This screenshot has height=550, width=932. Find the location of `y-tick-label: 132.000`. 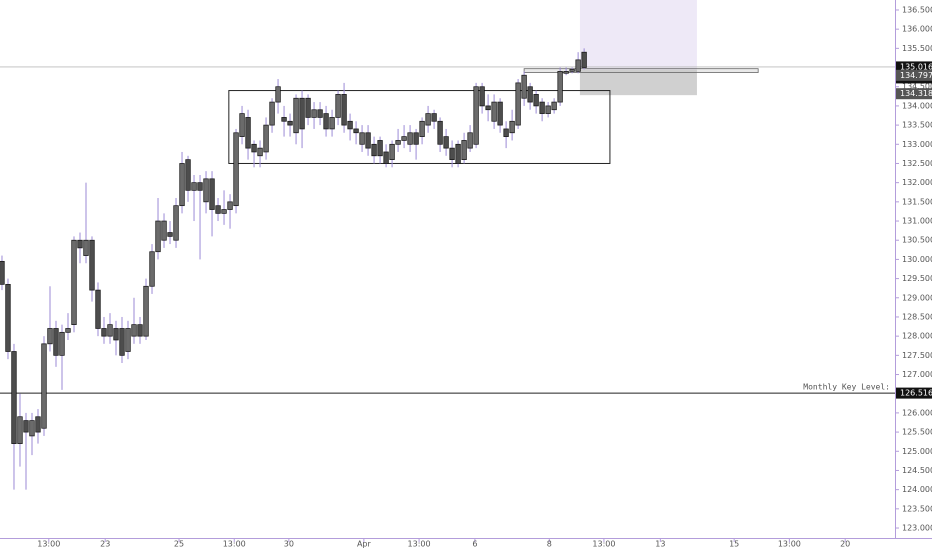

y-tick-label: 132.000 is located at coordinates (917, 182).